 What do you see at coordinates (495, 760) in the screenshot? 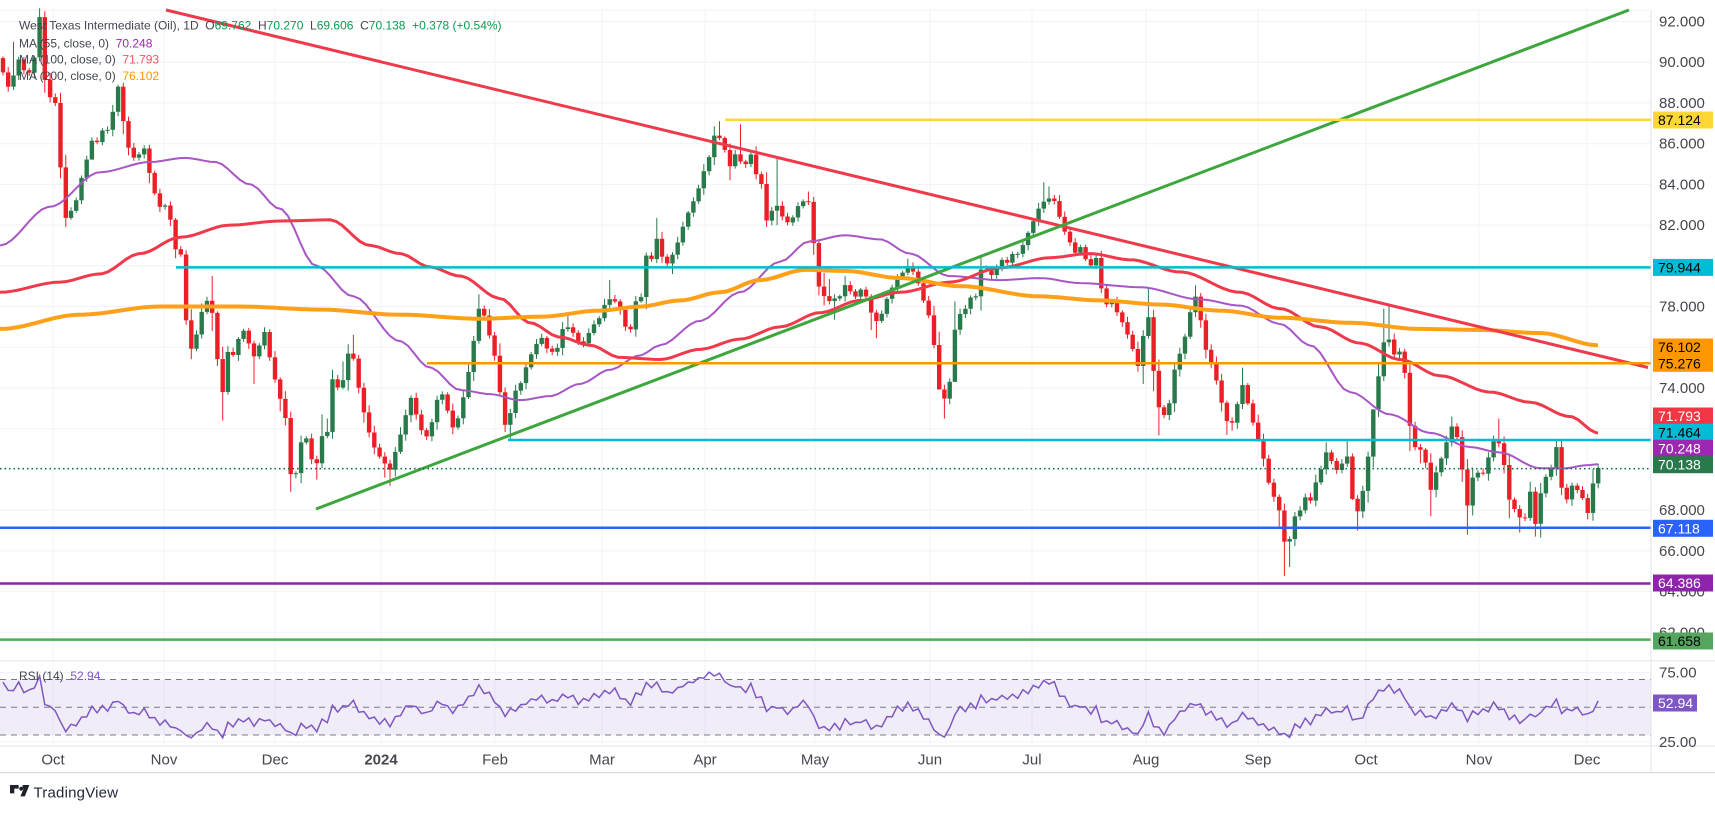
I see `svg-text: Feb` at bounding box center [495, 760].